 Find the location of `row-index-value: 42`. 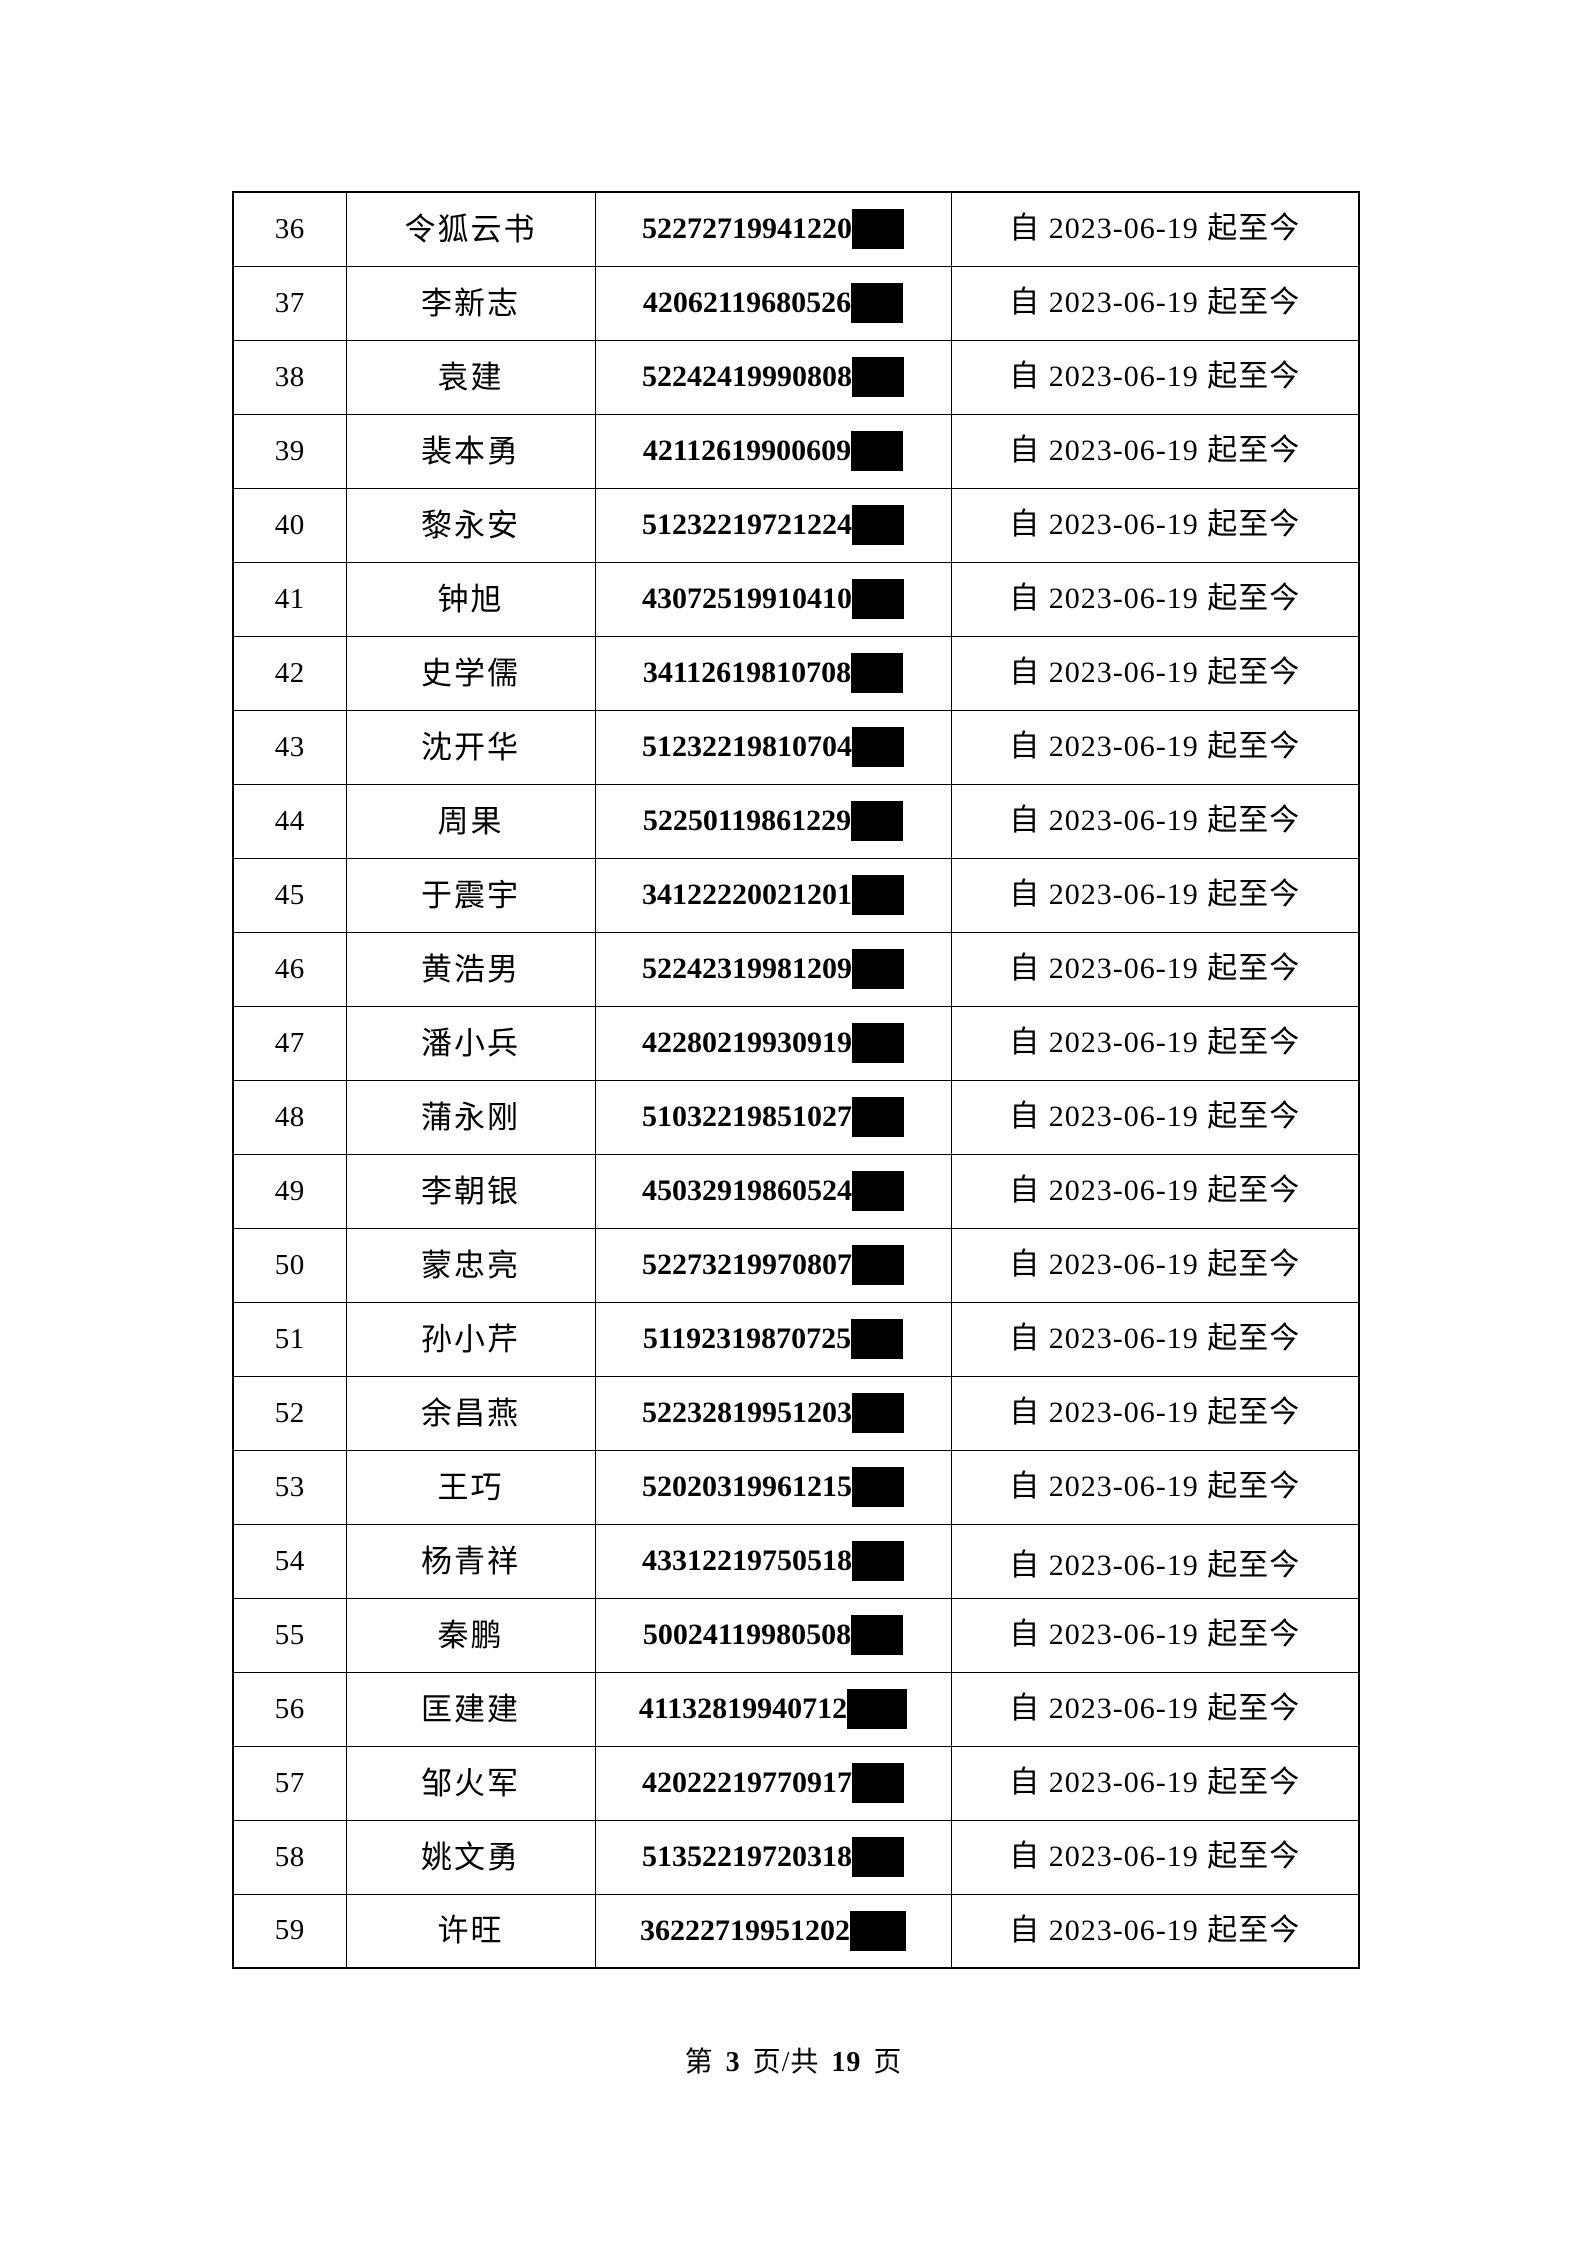

row-index-value: 42 is located at coordinates (289, 672).